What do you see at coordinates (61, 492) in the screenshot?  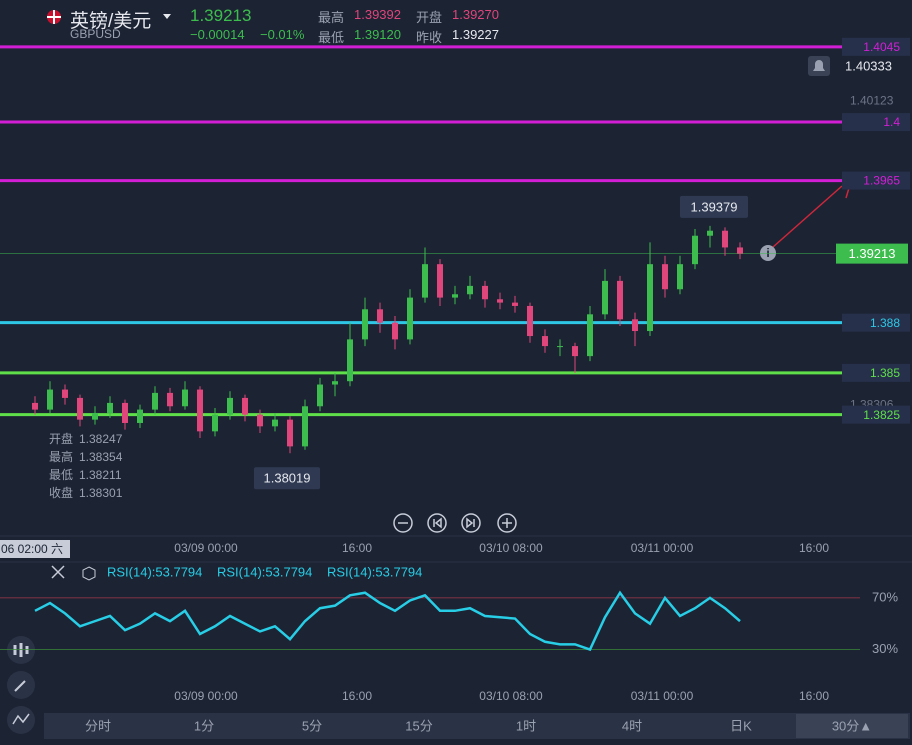 I see `ohlc-label: 收盘` at bounding box center [61, 492].